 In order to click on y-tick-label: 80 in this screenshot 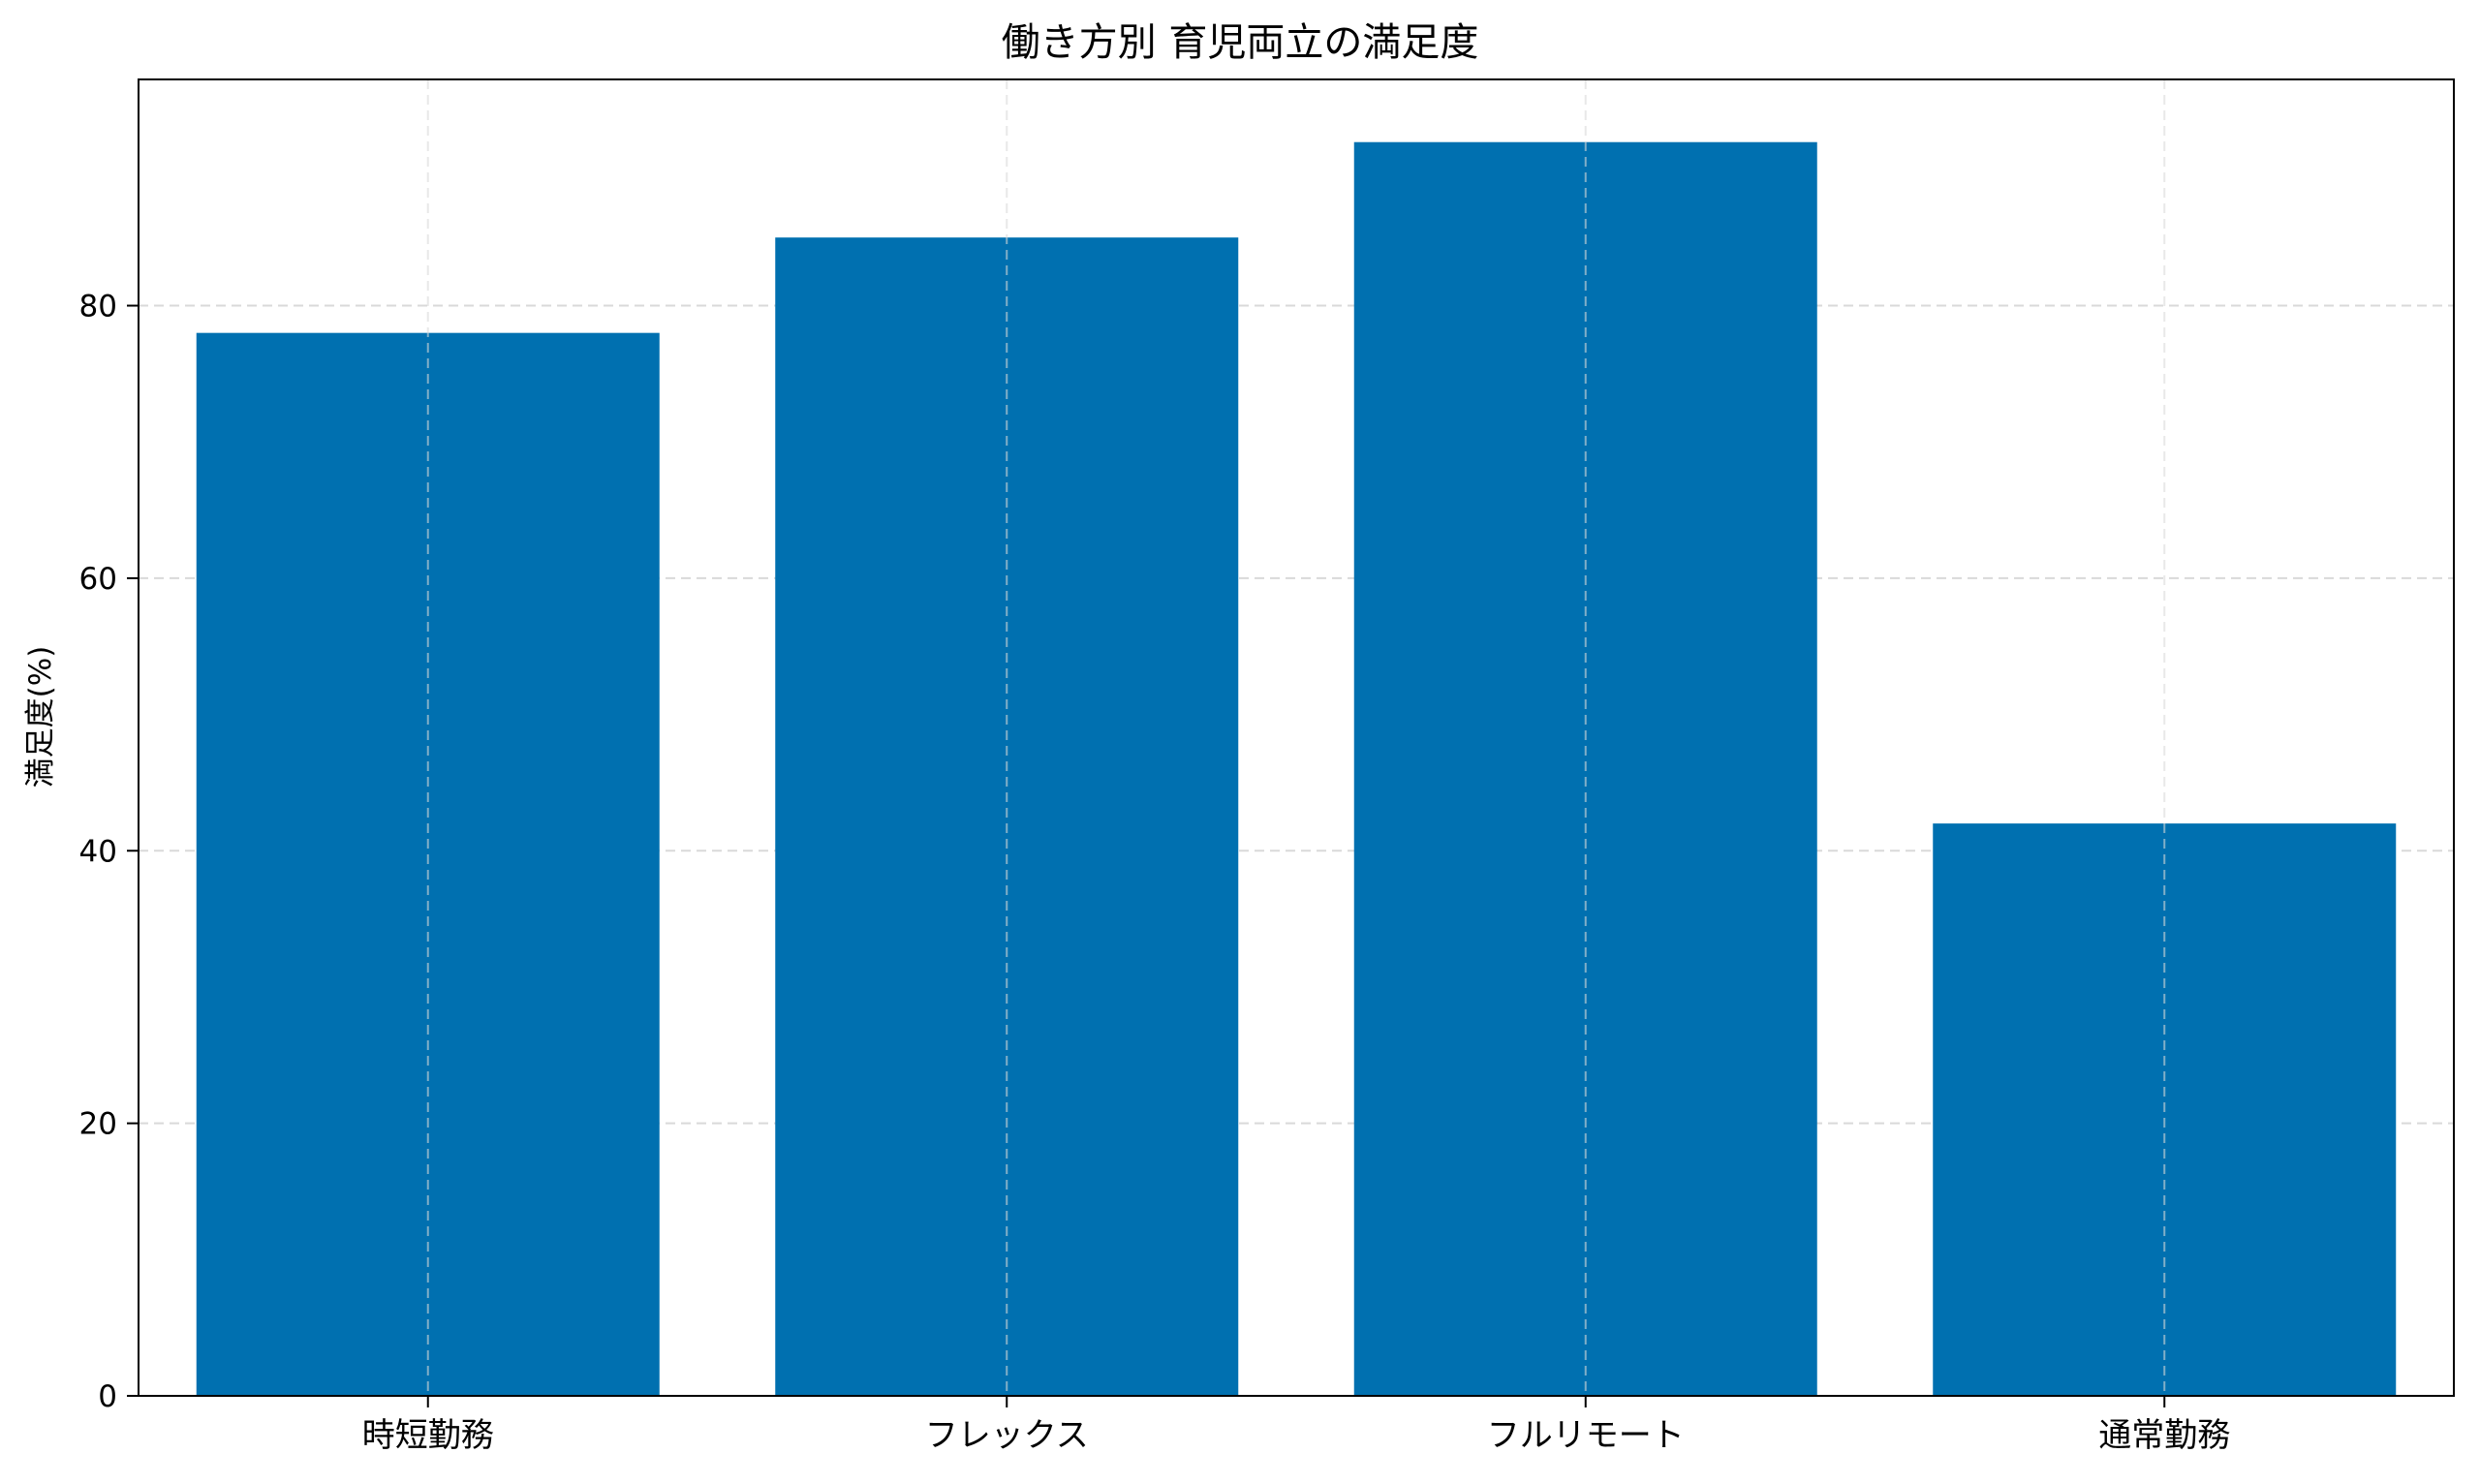, I will do `click(98, 307)`.